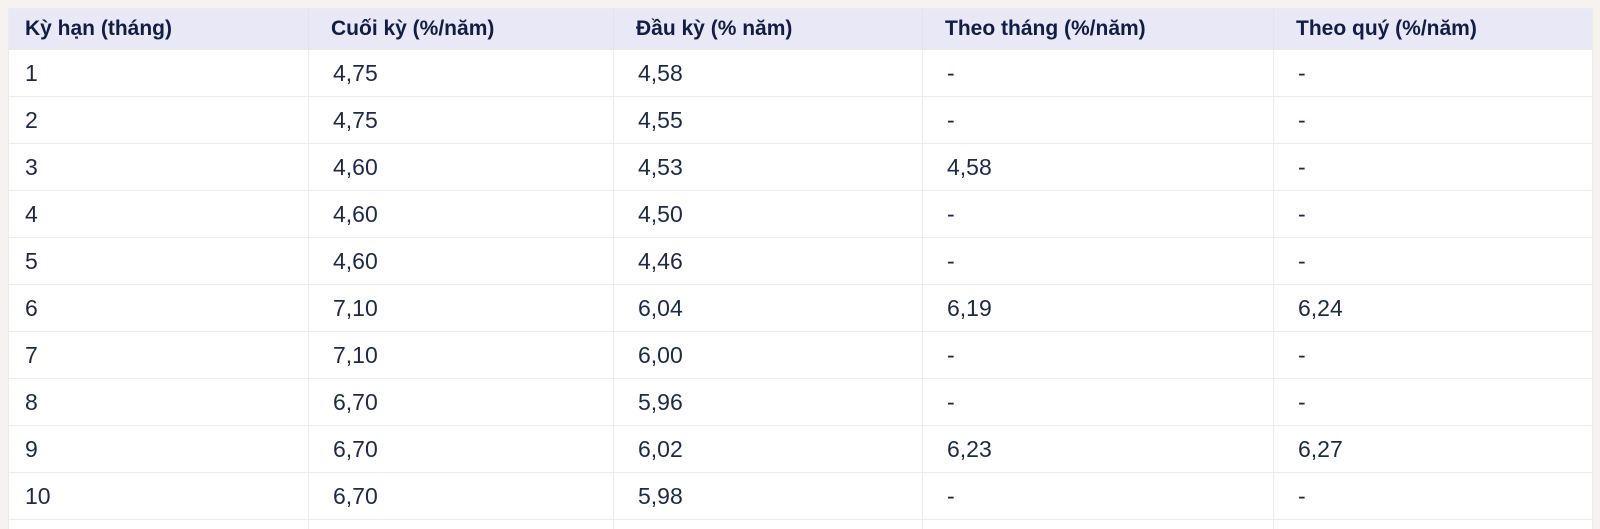  I want to click on cell-beginning-of-term: 4,58, so click(768, 73).